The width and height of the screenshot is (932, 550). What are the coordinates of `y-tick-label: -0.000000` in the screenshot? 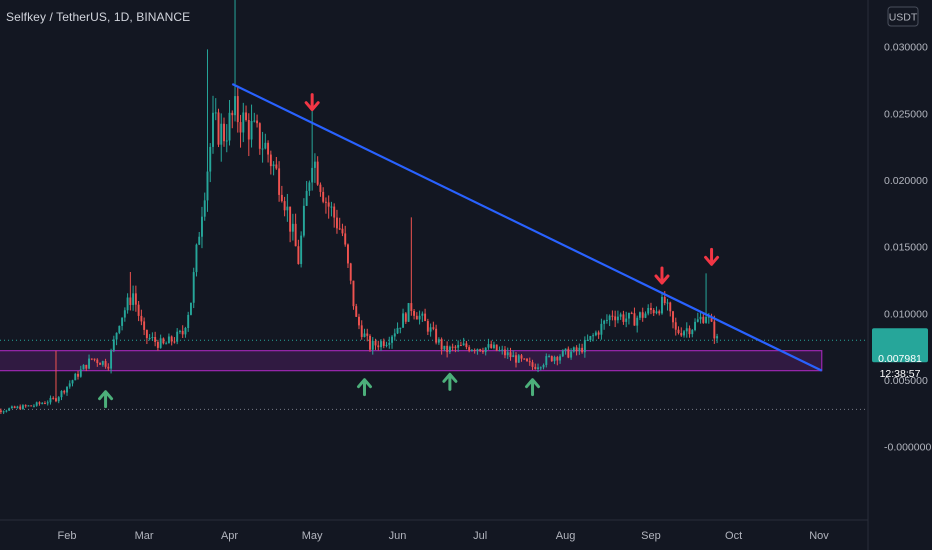 It's located at (907, 448).